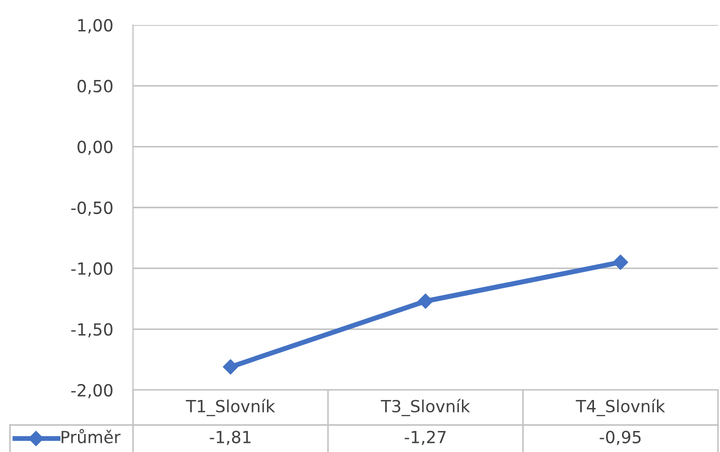  Describe the element at coordinates (620, 438) in the screenshot. I see `data-label: -0,95` at that location.